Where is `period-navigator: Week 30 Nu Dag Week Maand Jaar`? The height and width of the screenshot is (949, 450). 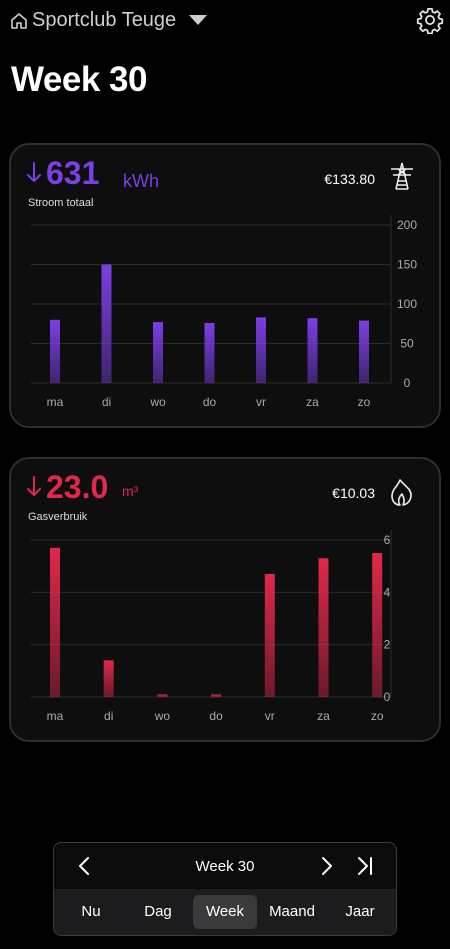 period-navigator: Week 30 Nu Dag Week Maand Jaar is located at coordinates (225, 889).